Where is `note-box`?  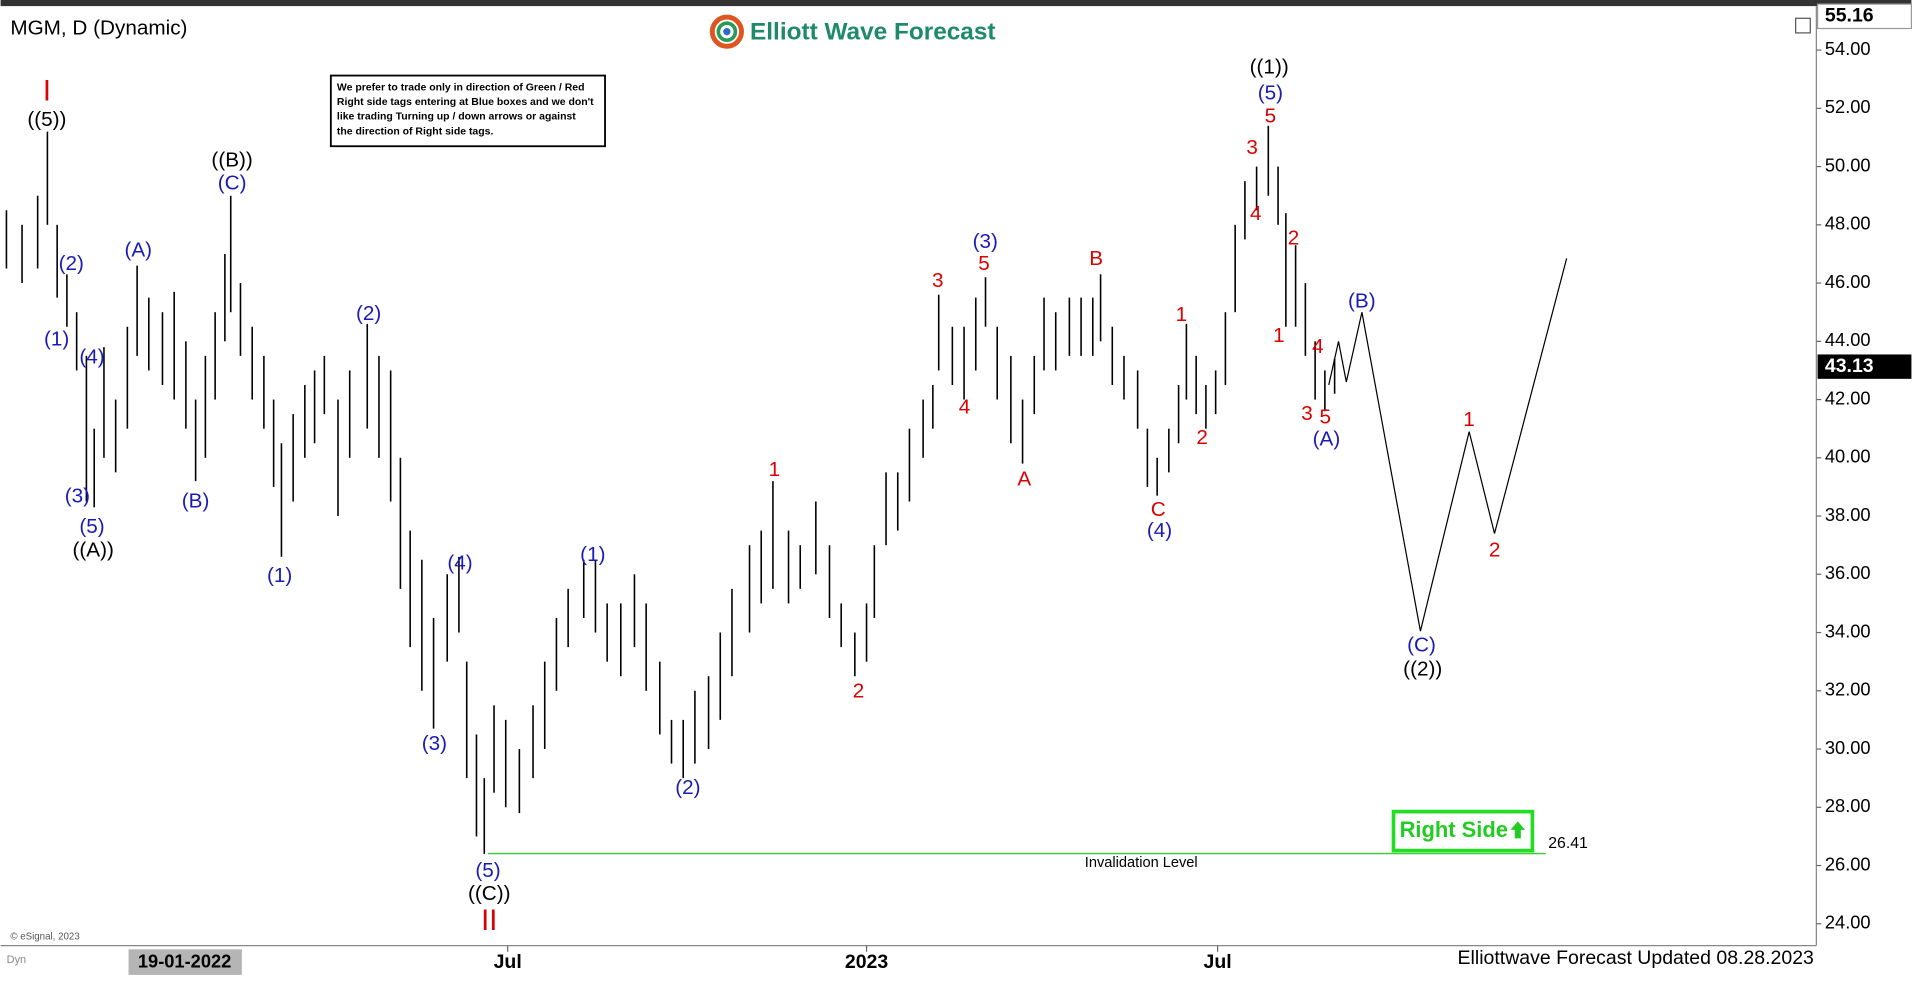 note-box is located at coordinates (467, 111).